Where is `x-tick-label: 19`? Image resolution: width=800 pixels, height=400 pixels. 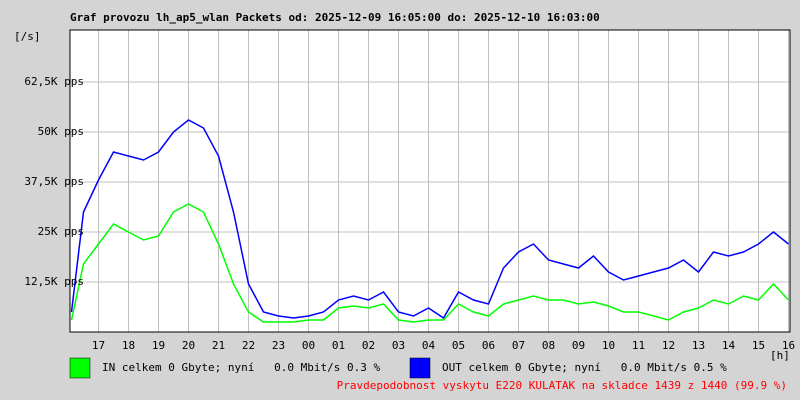
x-tick-label: 19 is located at coordinates (158, 345).